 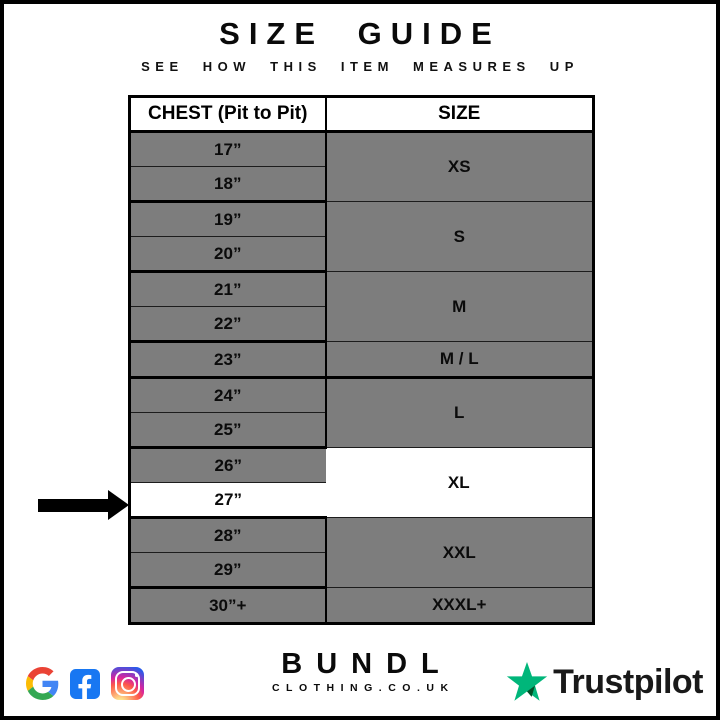 I want to click on chest-cell-21: 21”, so click(x=227, y=289).